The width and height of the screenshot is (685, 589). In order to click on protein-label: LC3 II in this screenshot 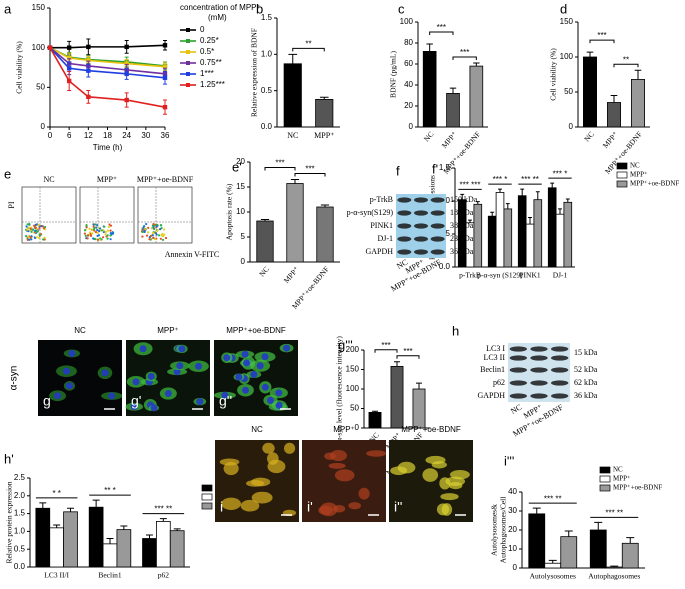, I will do `click(494, 357)`.